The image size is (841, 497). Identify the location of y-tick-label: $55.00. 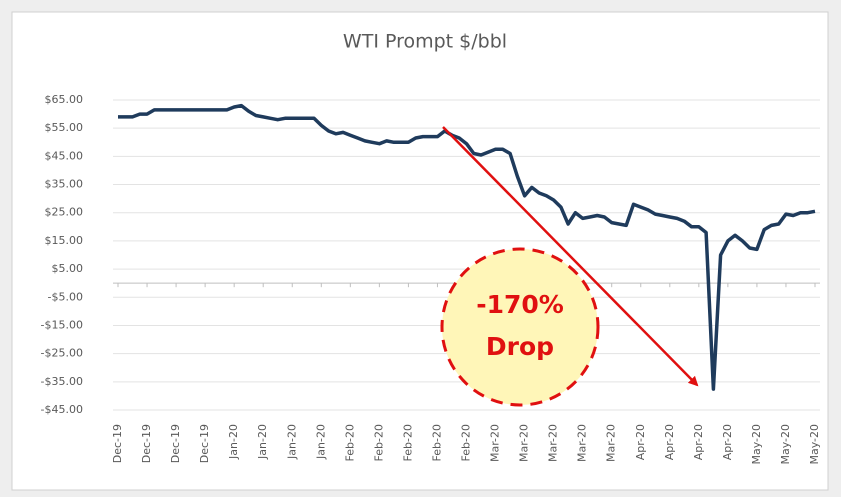
(64, 127).